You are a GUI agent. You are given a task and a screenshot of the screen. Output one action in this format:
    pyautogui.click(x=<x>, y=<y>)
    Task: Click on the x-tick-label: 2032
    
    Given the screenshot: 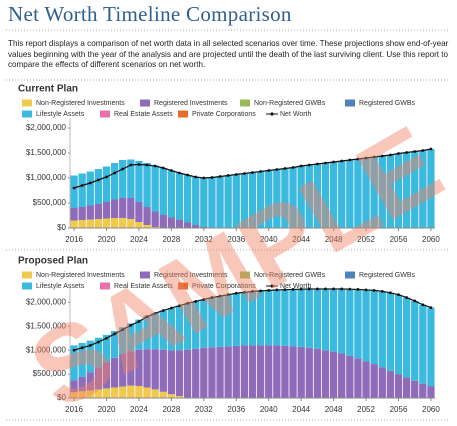 What is the action you would take?
    pyautogui.click(x=204, y=409)
    